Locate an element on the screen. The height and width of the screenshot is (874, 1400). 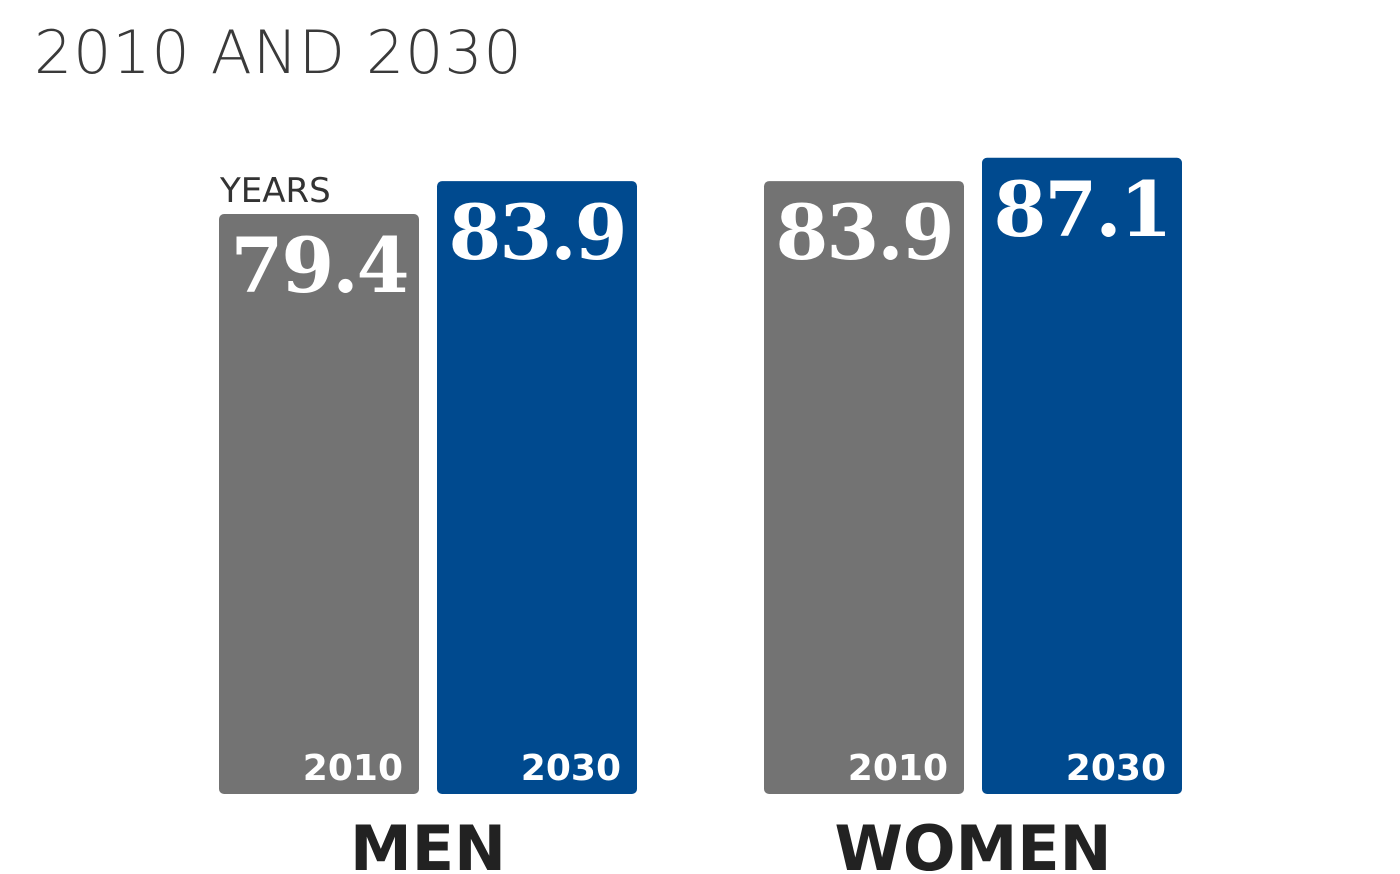
bar-women-2010 is located at coordinates (864, 487).